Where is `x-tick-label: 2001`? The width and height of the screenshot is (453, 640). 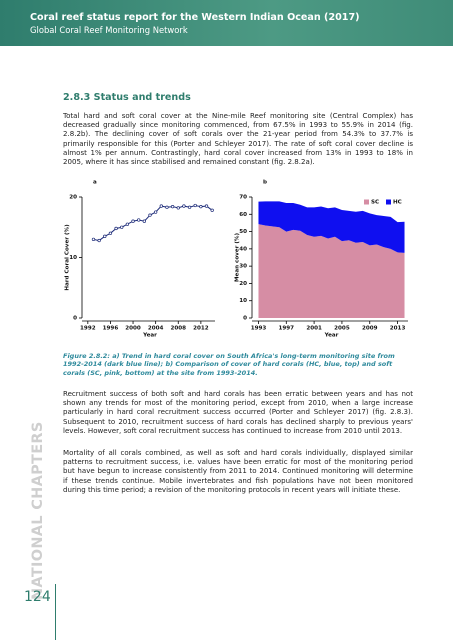
x-tick-label: 2001 is located at coordinates (314, 329).